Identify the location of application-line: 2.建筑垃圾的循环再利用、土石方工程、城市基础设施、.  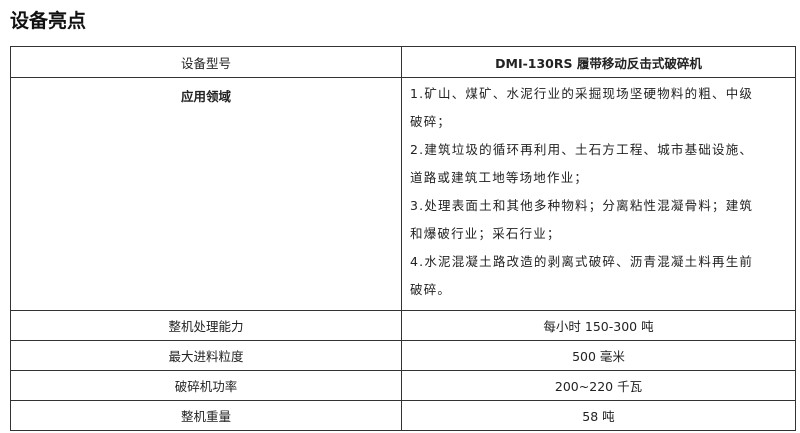
(582, 149).